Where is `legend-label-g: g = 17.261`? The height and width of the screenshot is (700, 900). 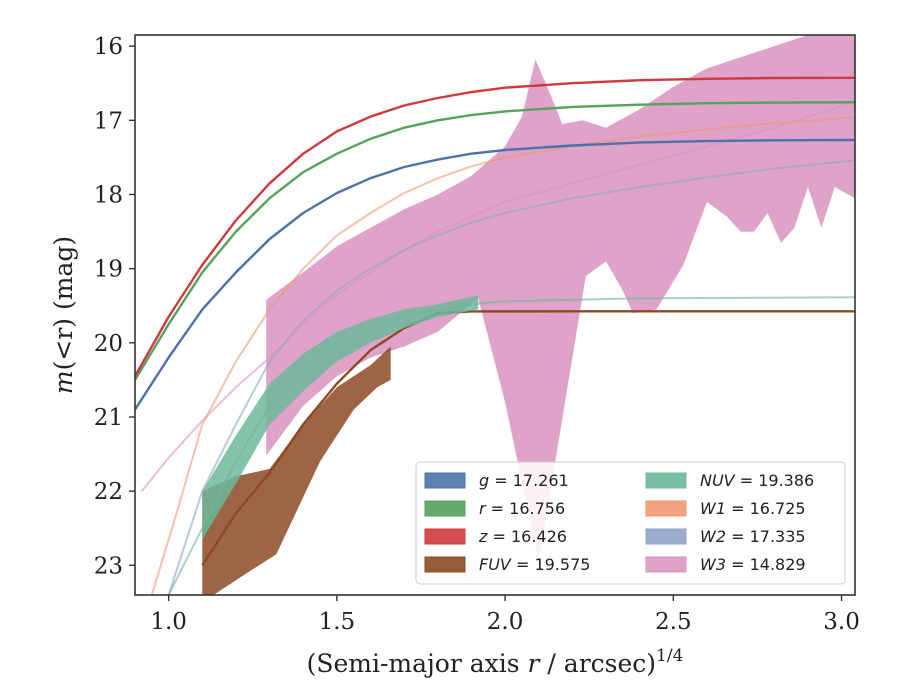
legend-label-g: g = 17.261 is located at coordinates (524, 480).